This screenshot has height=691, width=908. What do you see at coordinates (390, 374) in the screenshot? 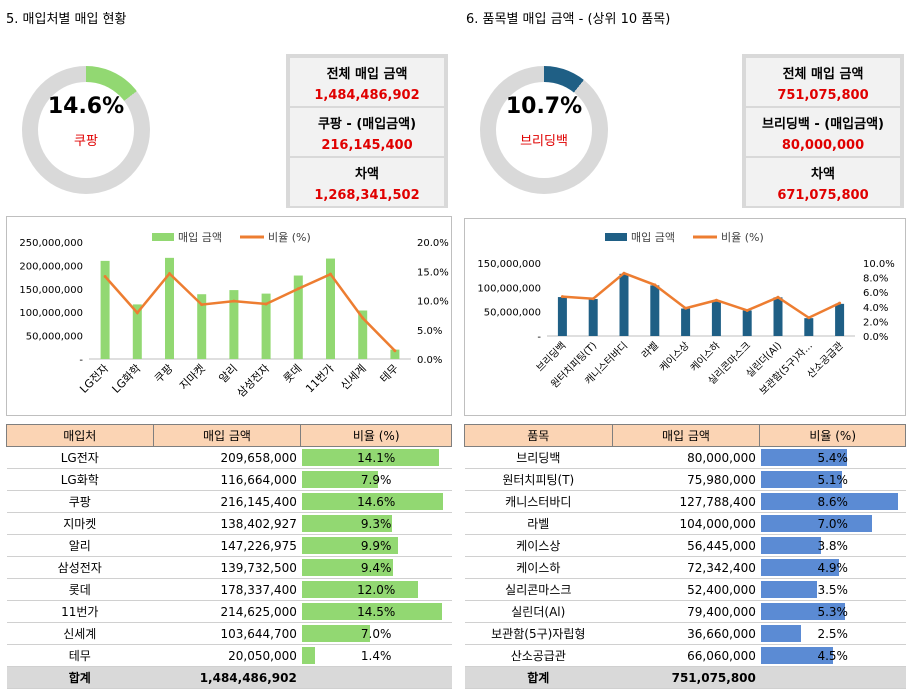
I see `x-tick-label: 테무` at bounding box center [390, 374].